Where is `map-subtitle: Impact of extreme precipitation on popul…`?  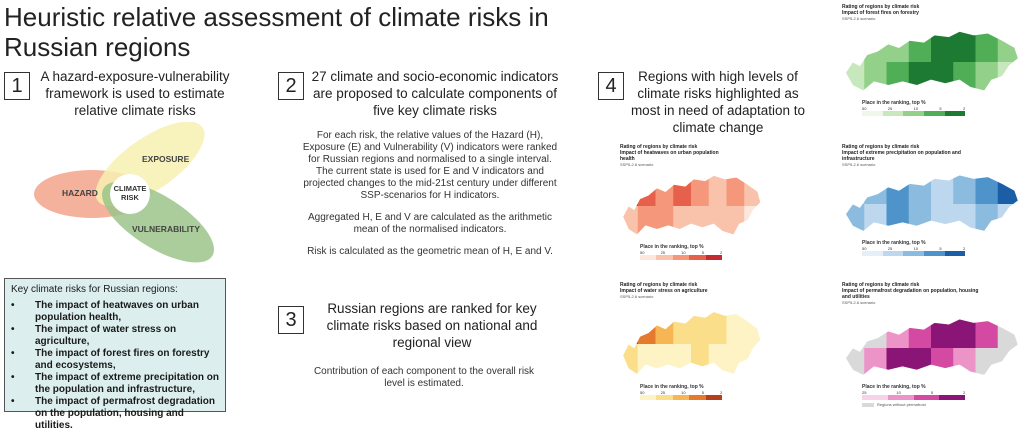 map-subtitle: Impact of extreme precipitation on popul… is located at coordinates (901, 156).